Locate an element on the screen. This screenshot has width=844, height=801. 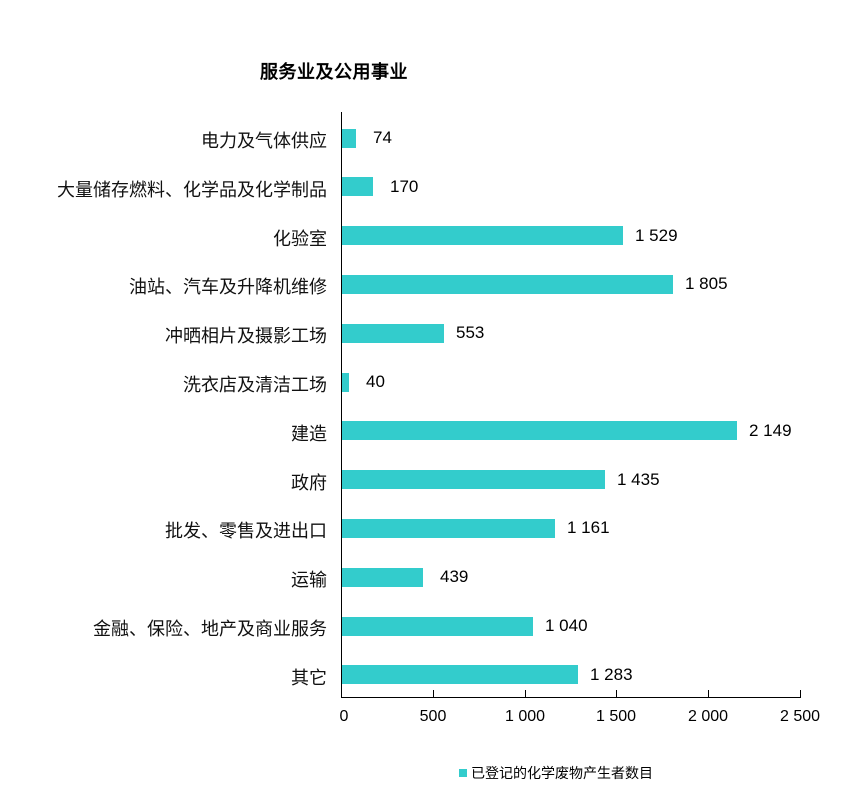
category-label: 政府 is located at coordinates (309, 482).